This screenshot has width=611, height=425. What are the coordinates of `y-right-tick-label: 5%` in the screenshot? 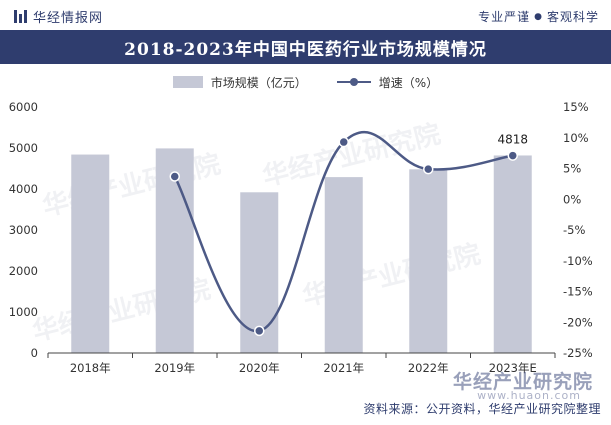 It's located at (572, 169).